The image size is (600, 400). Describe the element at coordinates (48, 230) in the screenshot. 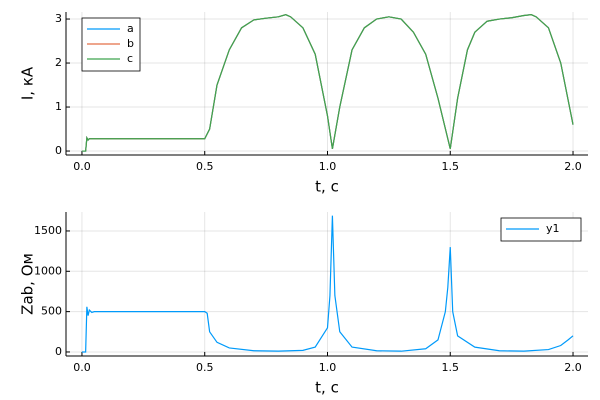

I see `y-tick-label: 1500` at that location.